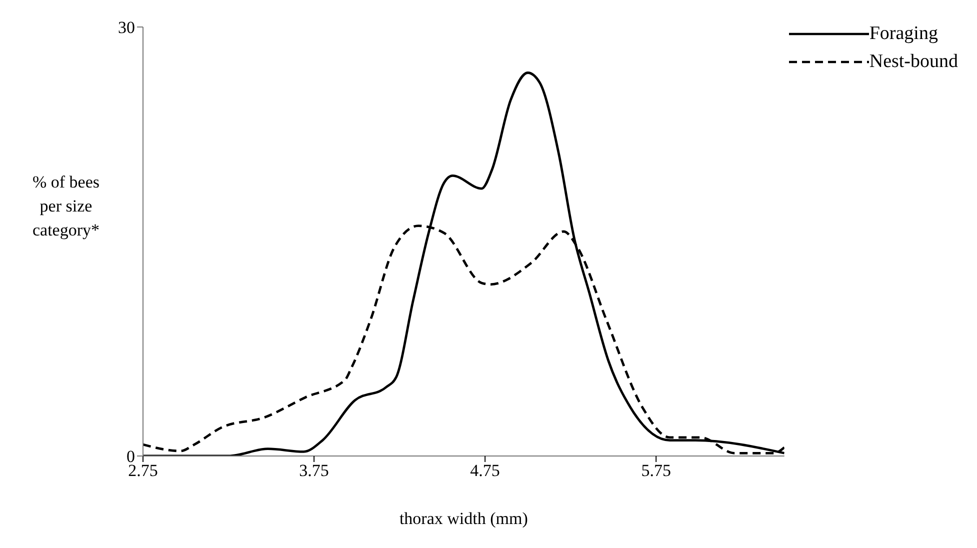 The image size is (977, 548). Describe the element at coordinates (913, 62) in the screenshot. I see `legend-label: Nest-bound` at that location.